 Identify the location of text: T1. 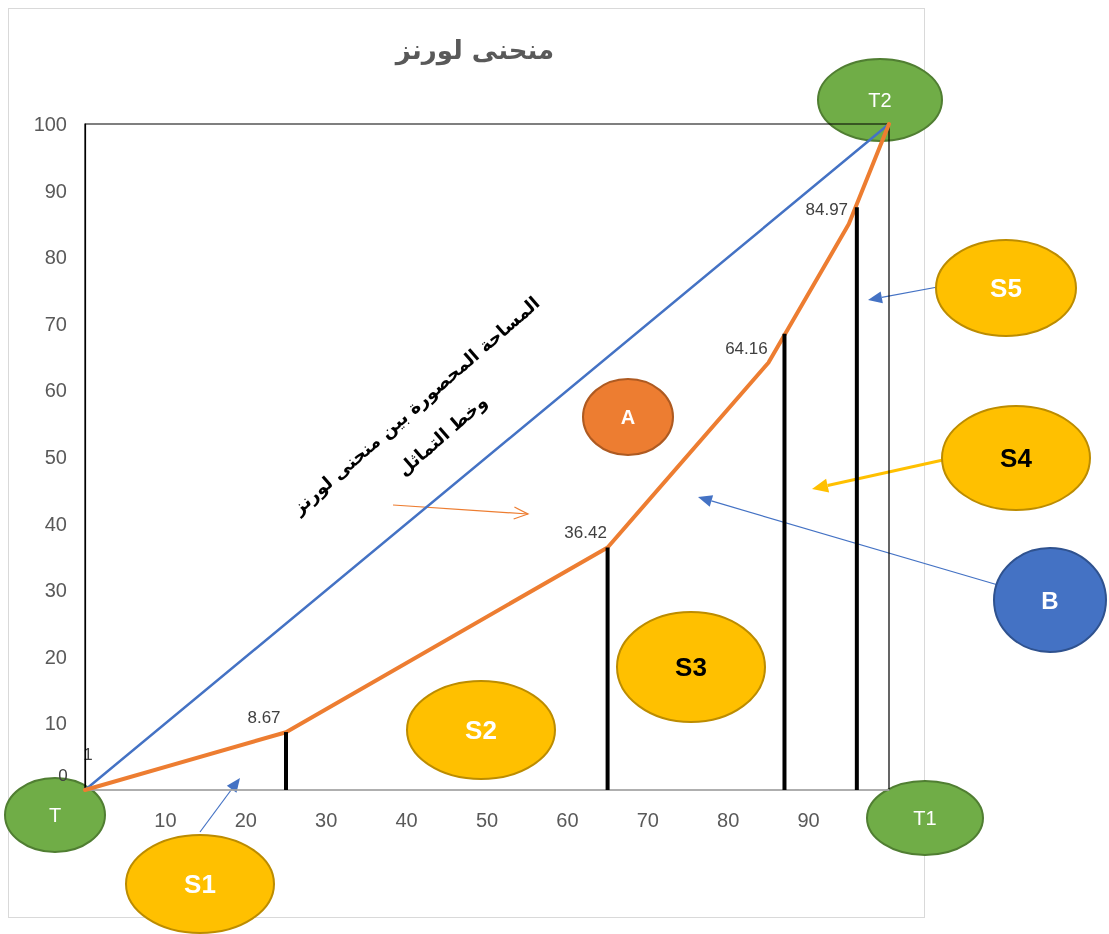
(925, 818).